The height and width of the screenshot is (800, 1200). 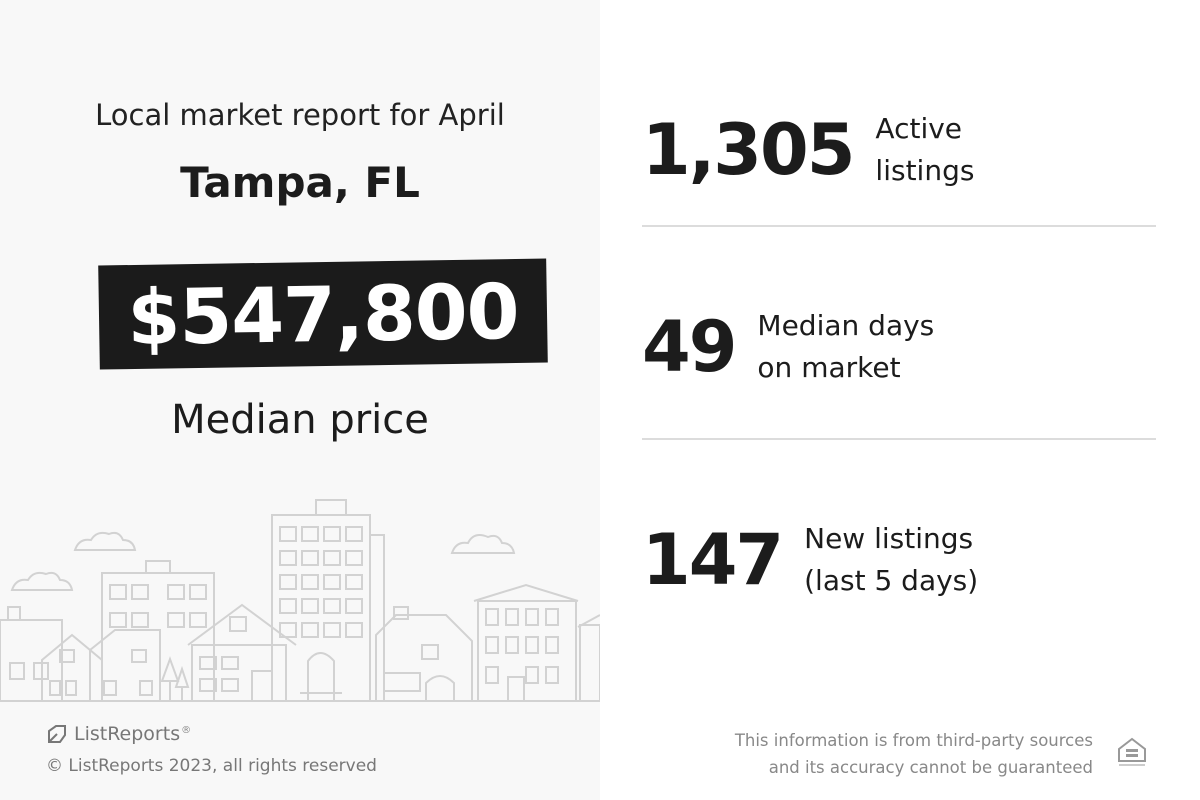 I want to click on stat-label: Median days on market, so click(x=846, y=346).